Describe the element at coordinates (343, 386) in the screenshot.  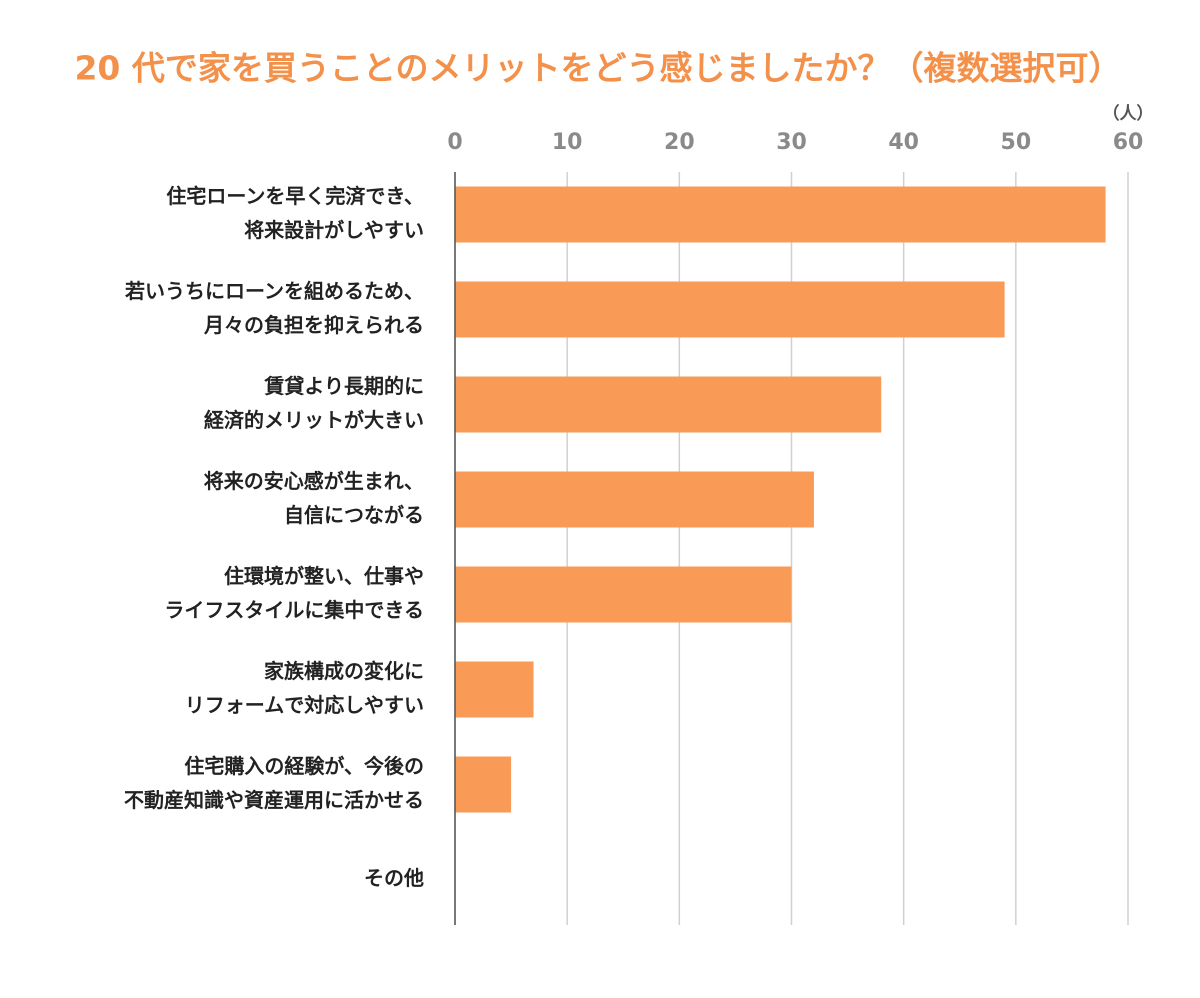
I see `category-label: 賃貸より長期的に` at that location.